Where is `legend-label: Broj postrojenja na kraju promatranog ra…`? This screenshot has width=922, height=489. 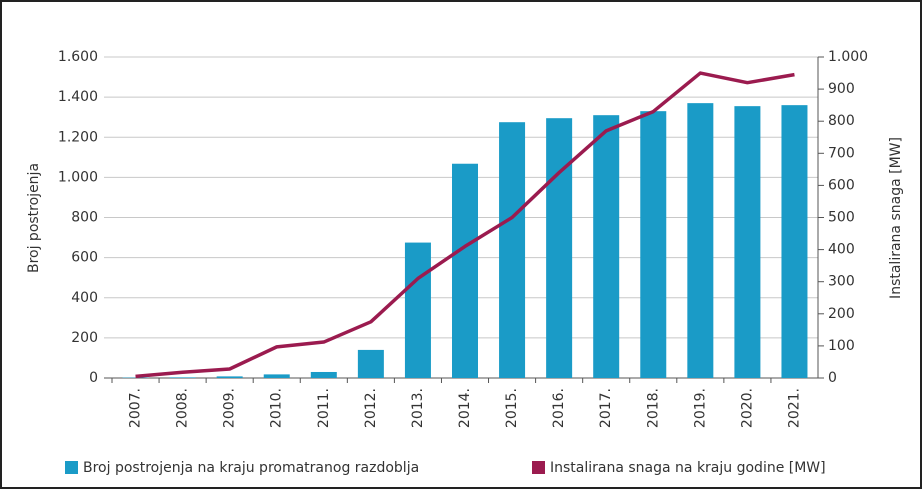
legend-label: Broj postrojenja na kraju promatranog ra… is located at coordinates (251, 468).